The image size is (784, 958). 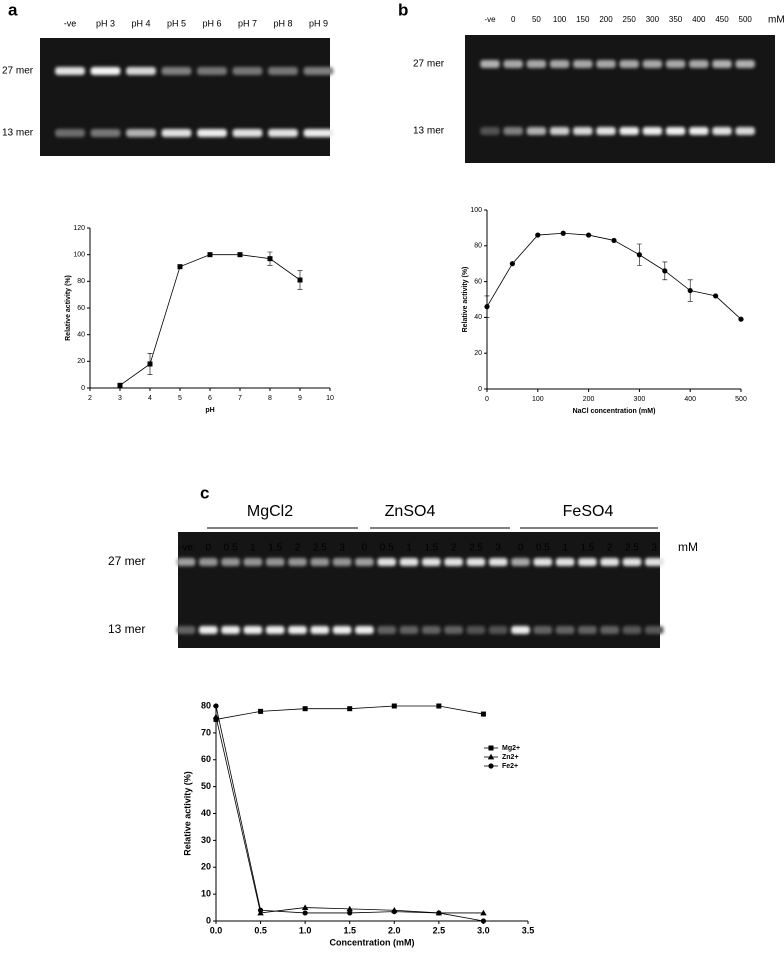 What do you see at coordinates (483, 930) in the screenshot?
I see `x-tick-label: 3.0` at bounding box center [483, 930].